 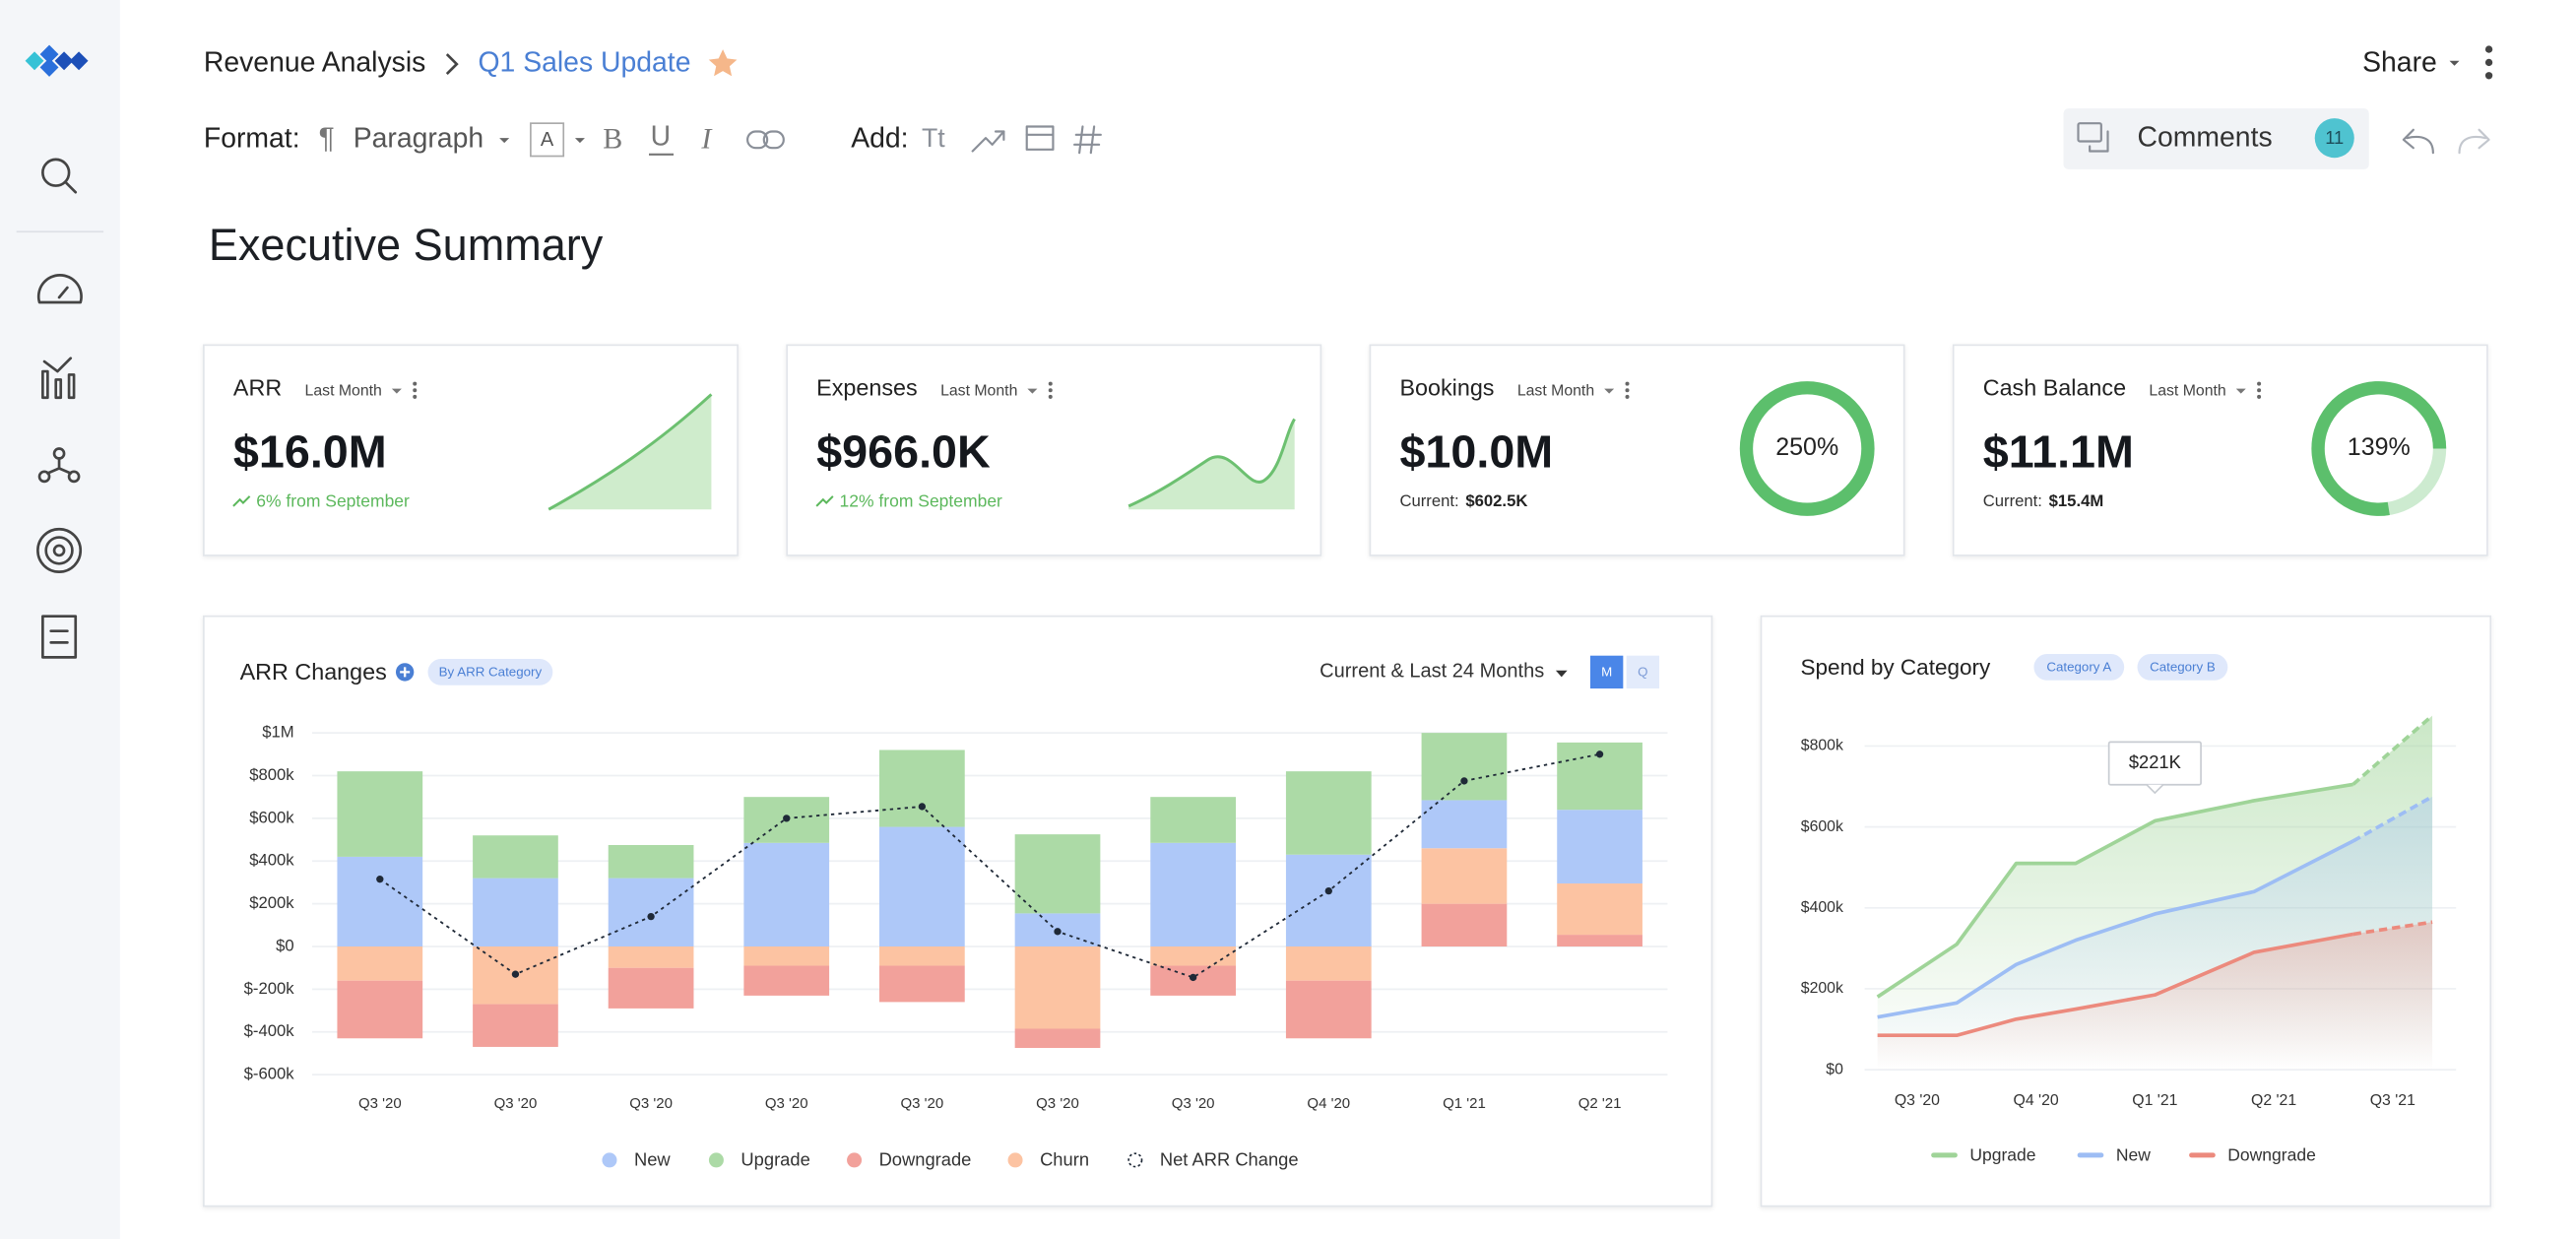 I want to click on paragraph-dropdown: Paragraph, so click(x=418, y=138).